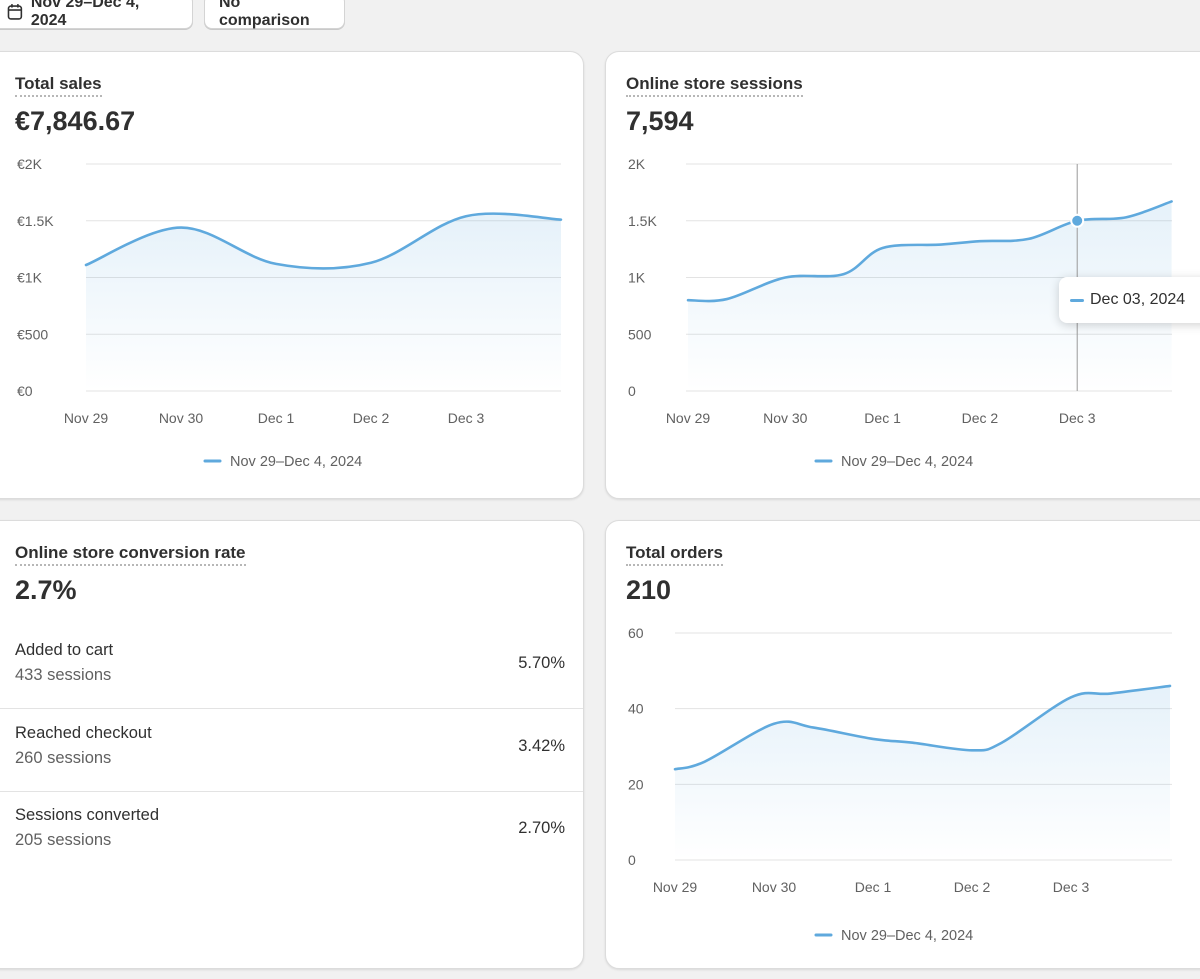  I want to click on y-tick-label: 60, so click(636, 633).